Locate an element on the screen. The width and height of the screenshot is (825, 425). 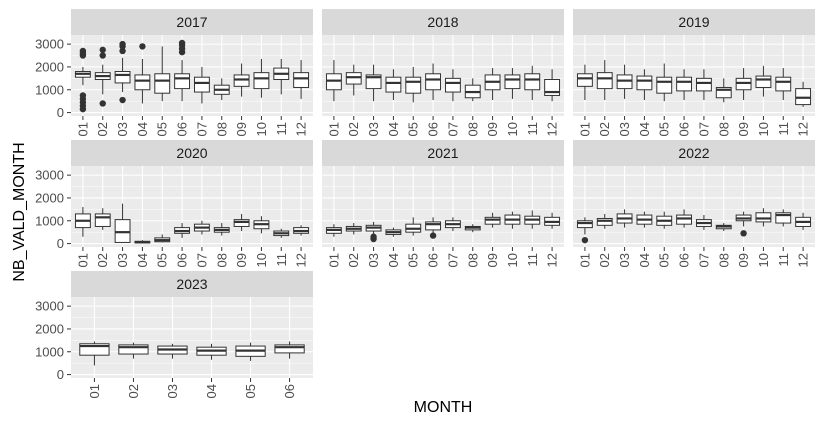
y-tick-label: 0 is located at coordinates (60, 243).